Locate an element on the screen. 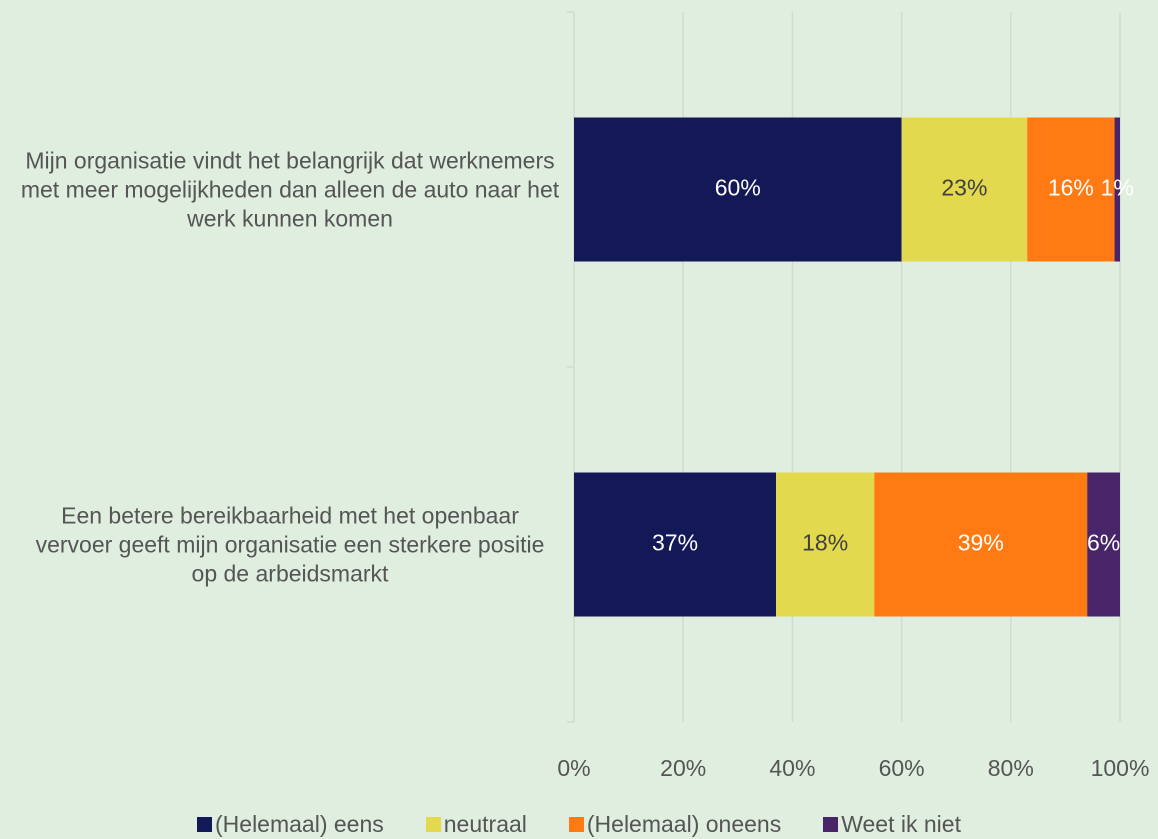 The image size is (1158, 839). x-tick-label: 20% is located at coordinates (683, 768).